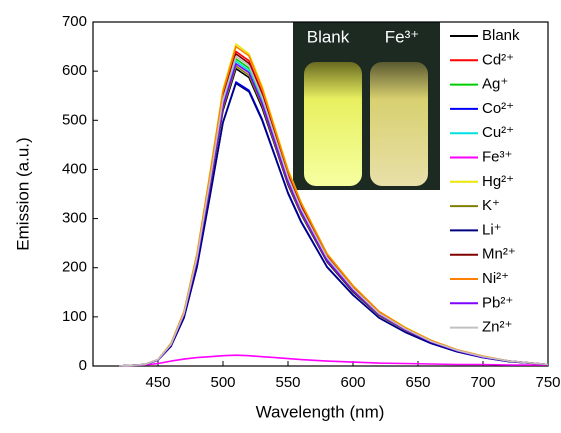 The image size is (561, 433). I want to click on x-tick-label: 500, so click(222, 382).